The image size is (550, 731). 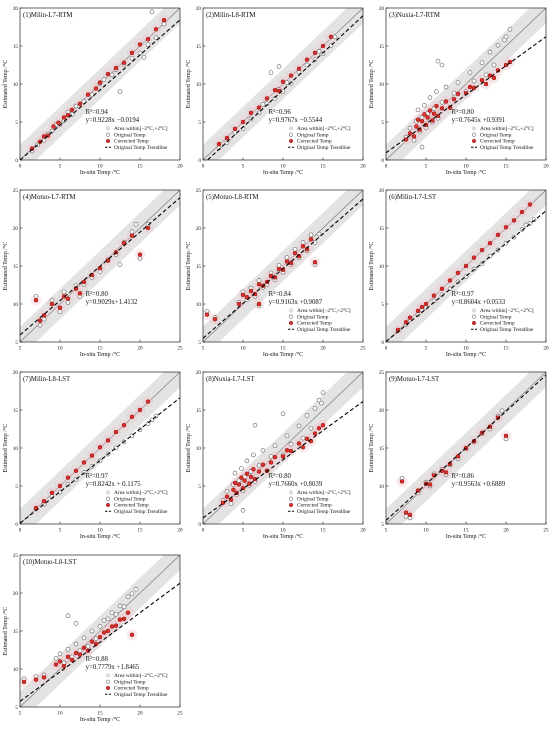 What do you see at coordinates (113, 120) in the screenshot?
I see `regression-equation: y=0.9228x −0.0194` at bounding box center [113, 120].